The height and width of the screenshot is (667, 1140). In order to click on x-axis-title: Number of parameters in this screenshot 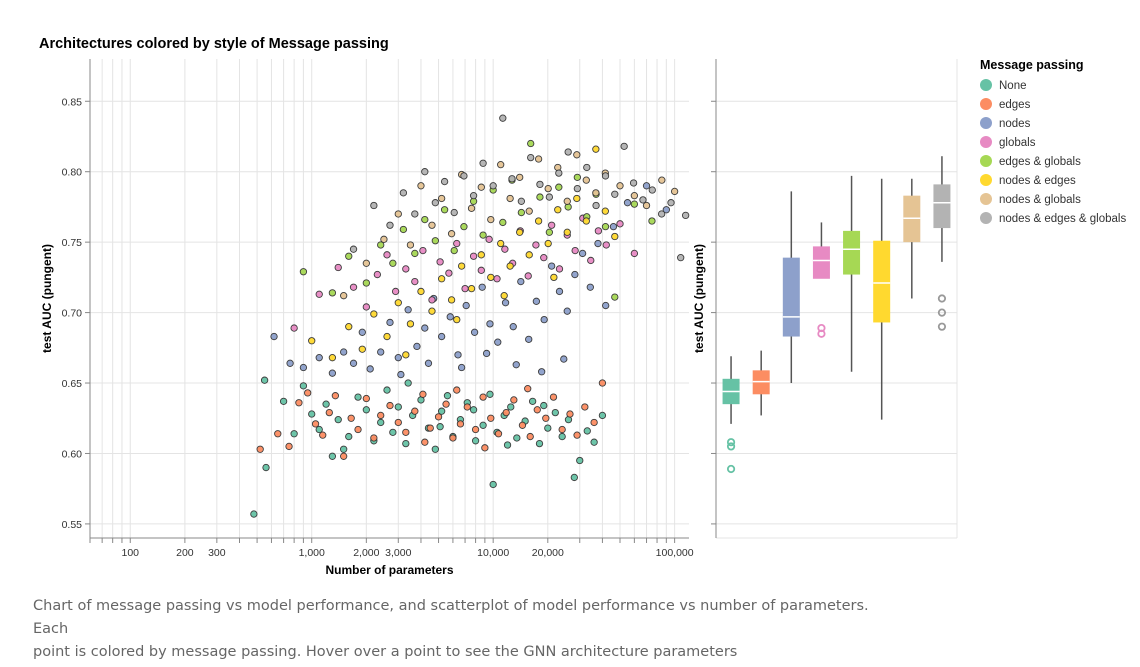, I will do `click(389, 570)`.